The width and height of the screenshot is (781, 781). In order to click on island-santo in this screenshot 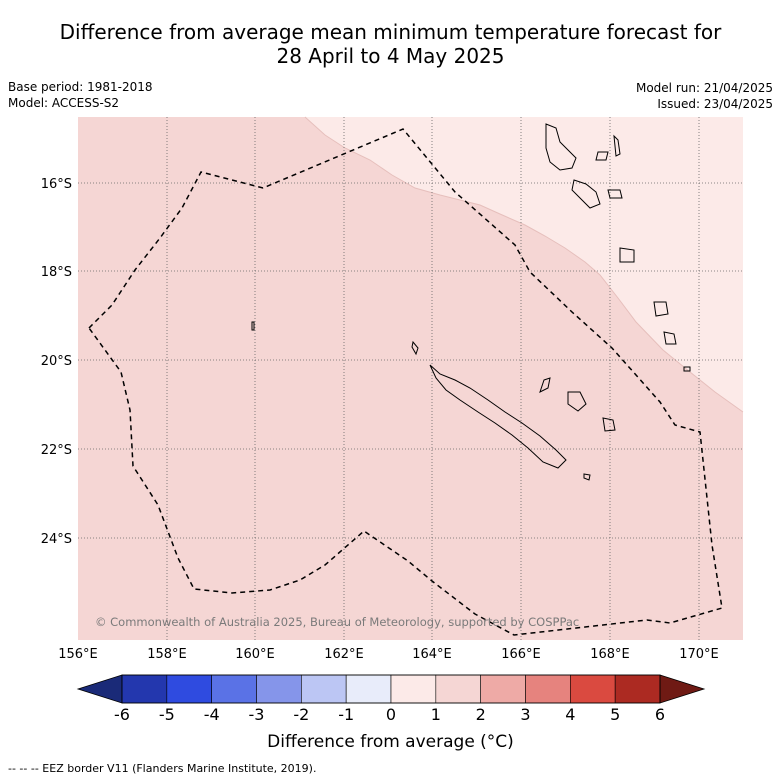, I will do `click(561, 147)`.